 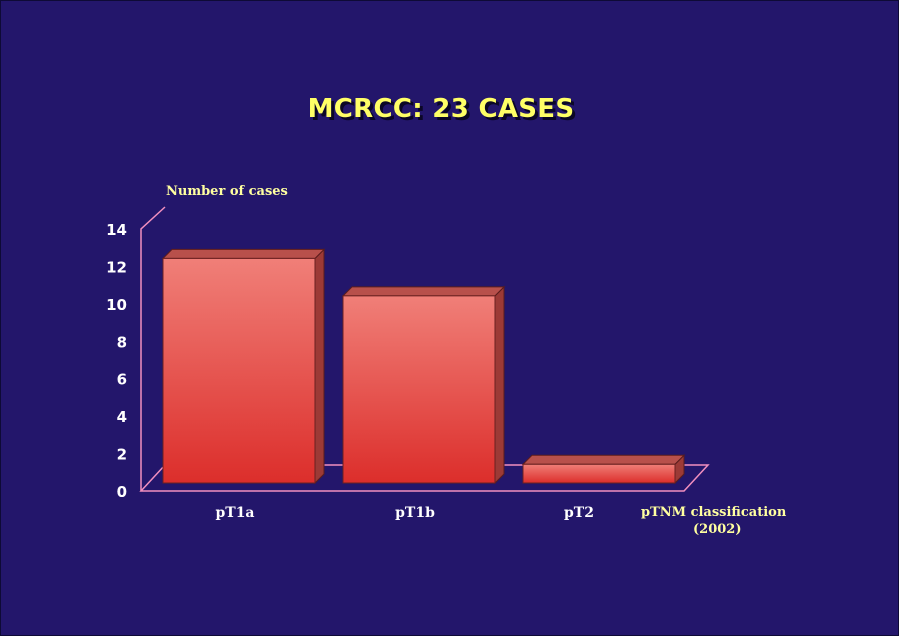 I want to click on x-tick-label: pT2, so click(x=579, y=513).